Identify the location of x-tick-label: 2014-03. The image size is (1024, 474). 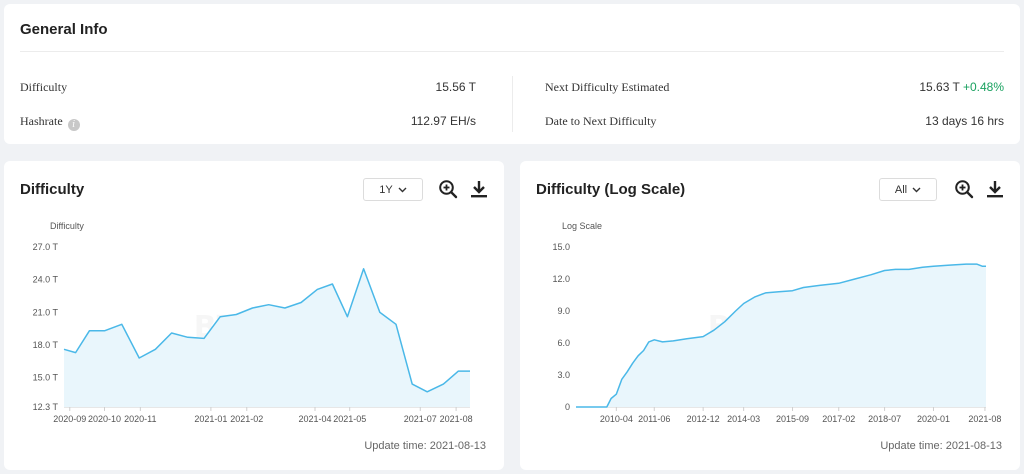
(743, 419).